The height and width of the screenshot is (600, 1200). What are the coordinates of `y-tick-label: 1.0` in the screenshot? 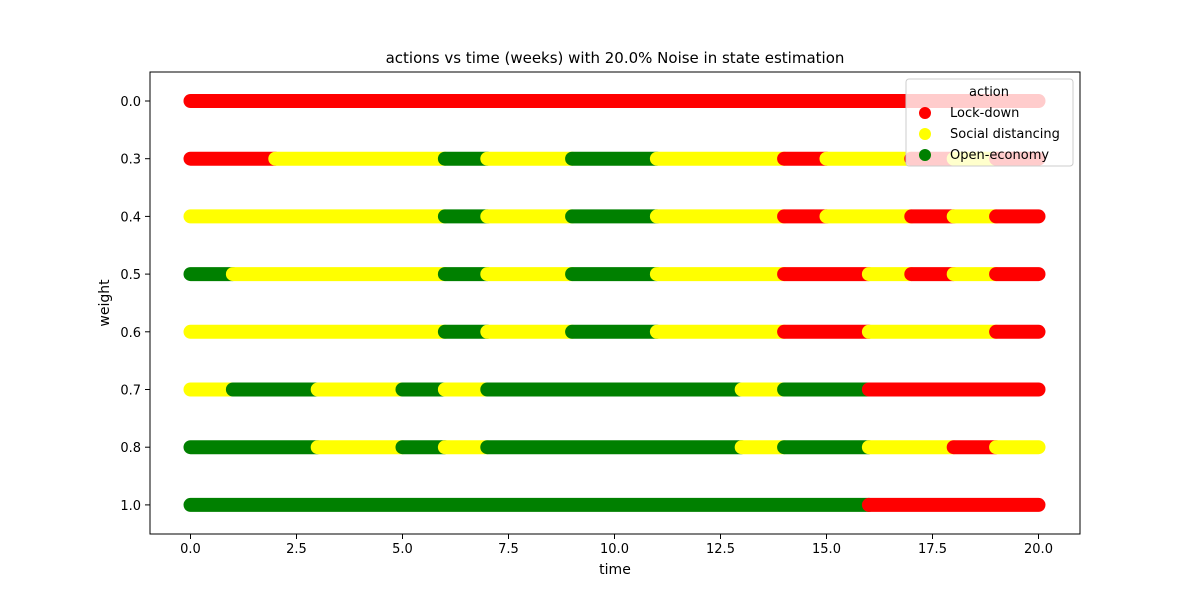 It's located at (130, 506).